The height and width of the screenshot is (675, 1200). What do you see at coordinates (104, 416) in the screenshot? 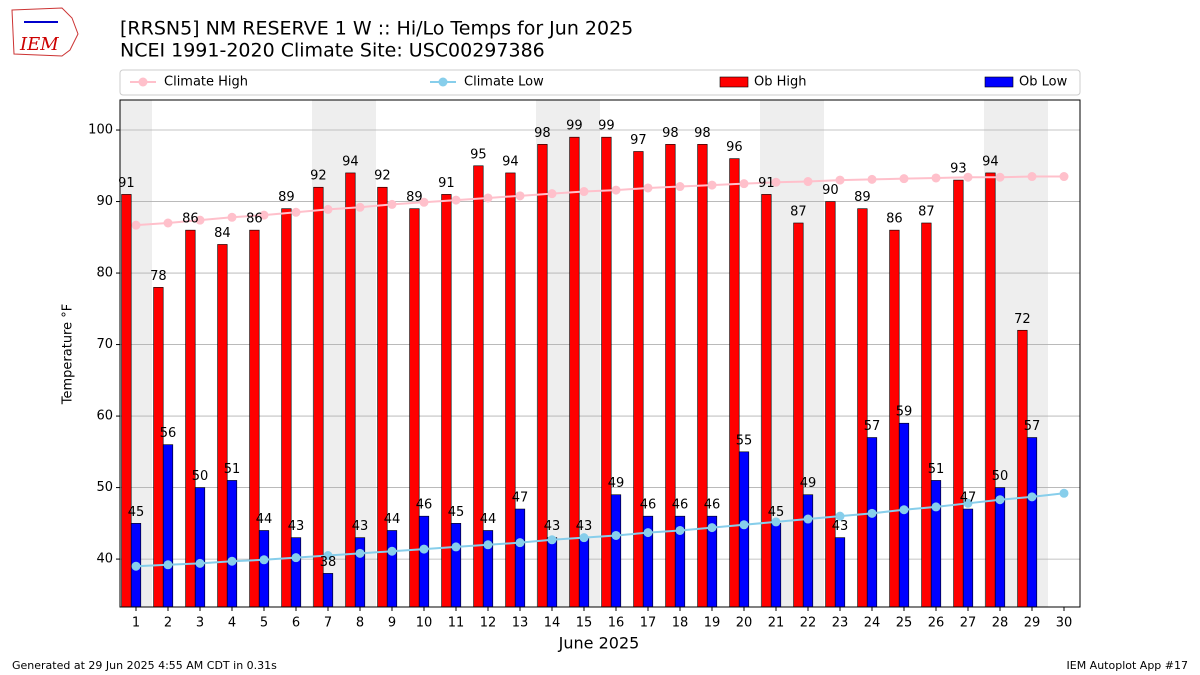
I see `y-tick-label: 60` at bounding box center [104, 416].